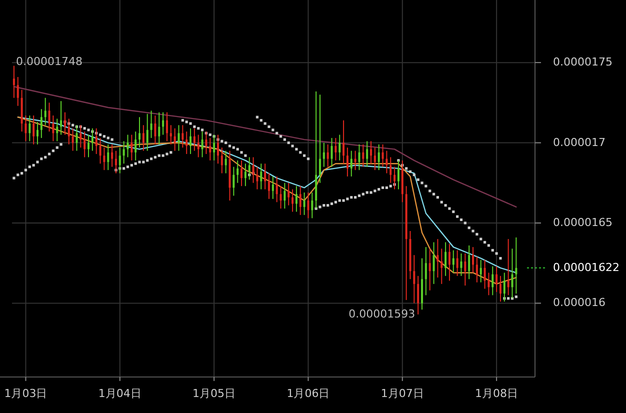 The height and width of the screenshot is (413, 626). I want to click on x-tick-label: 1月08日, so click(496, 393).